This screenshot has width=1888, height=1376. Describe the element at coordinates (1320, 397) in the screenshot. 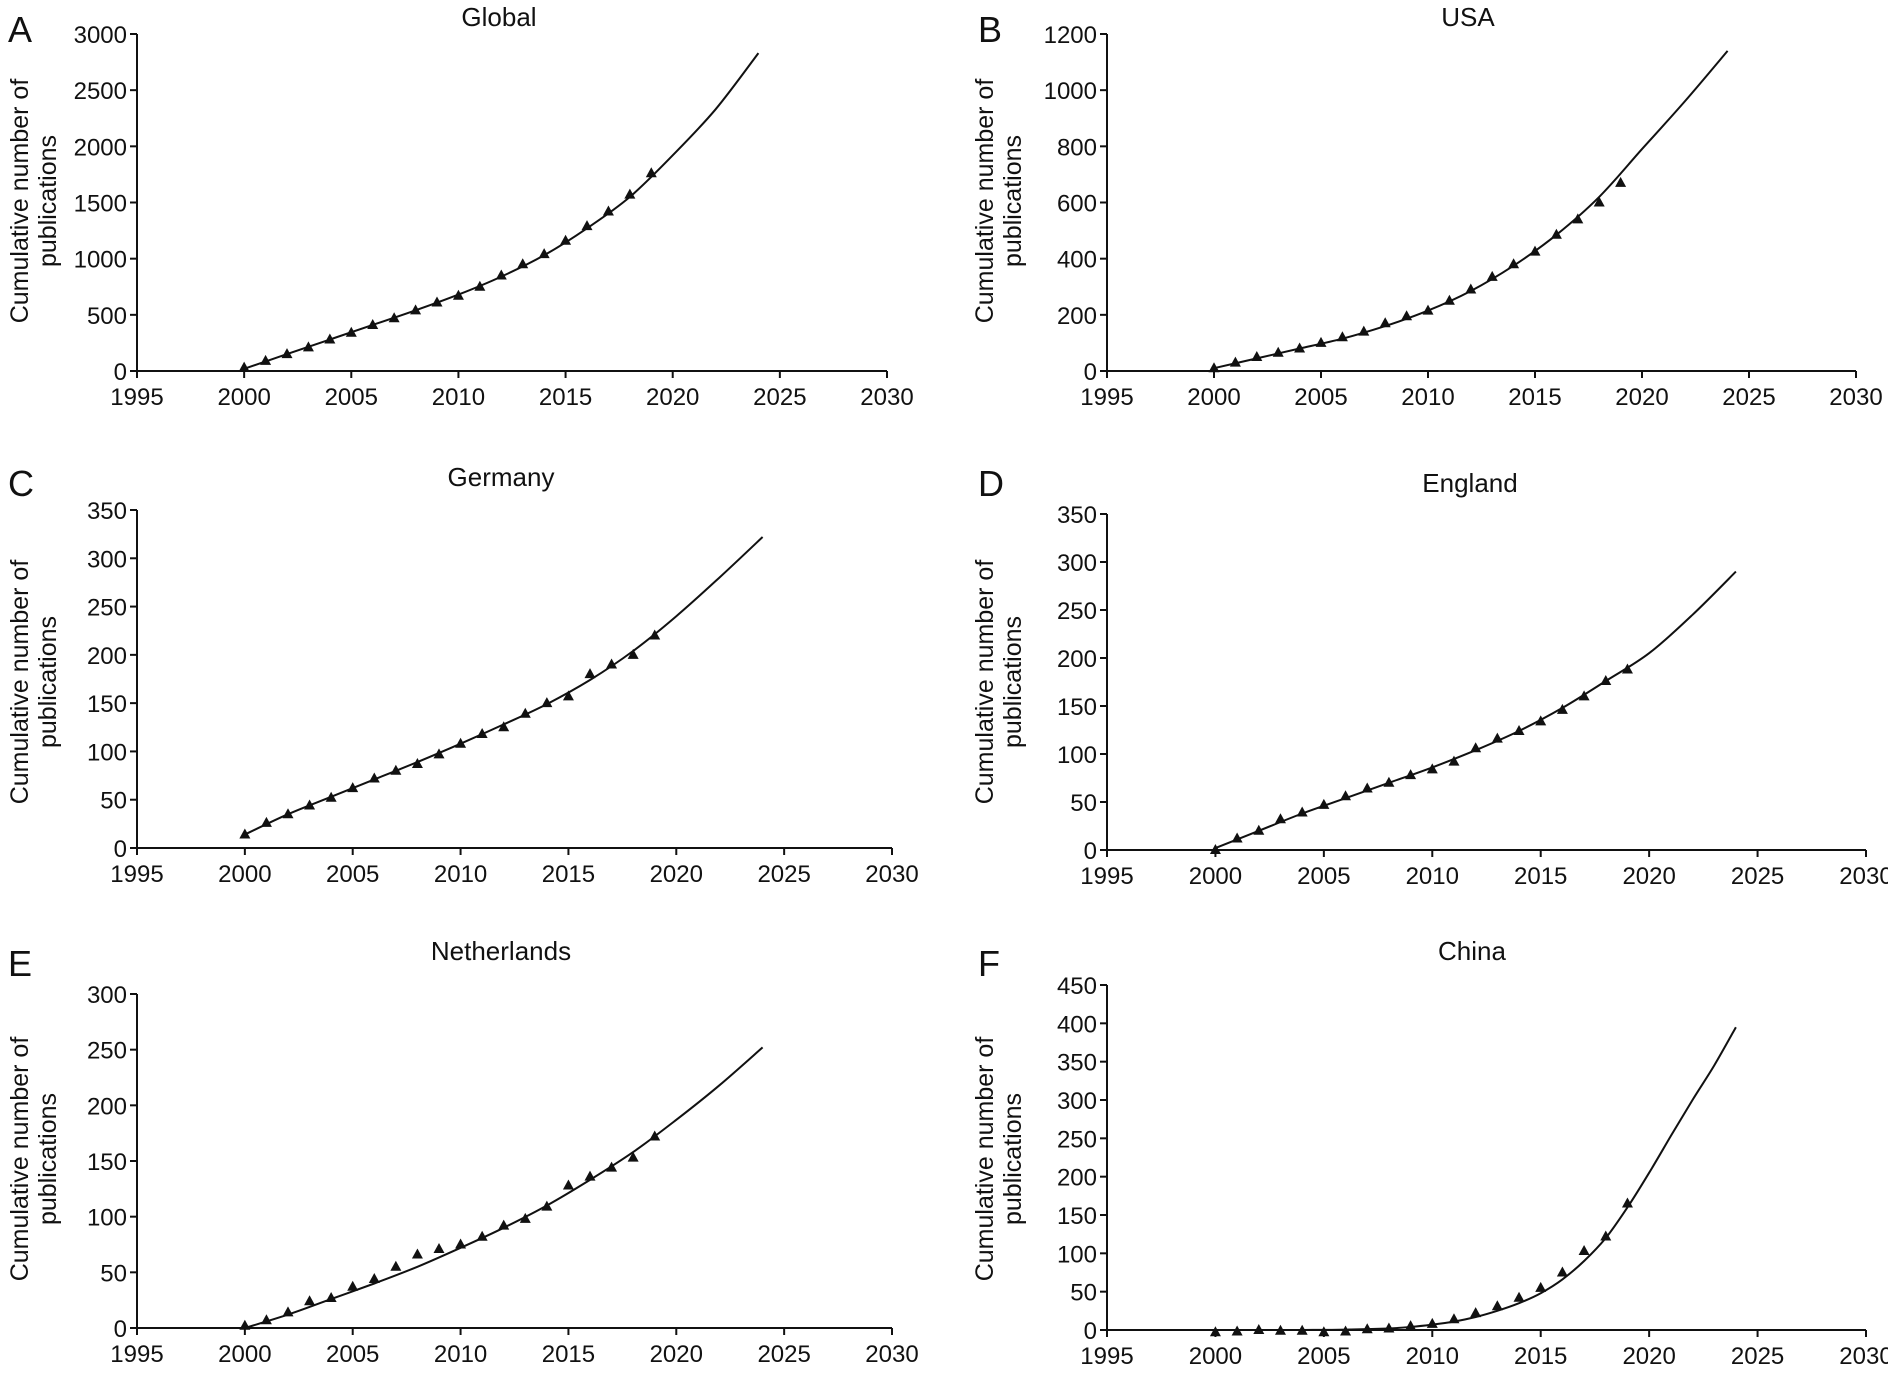

I see `x-tick-label: 2005` at that location.